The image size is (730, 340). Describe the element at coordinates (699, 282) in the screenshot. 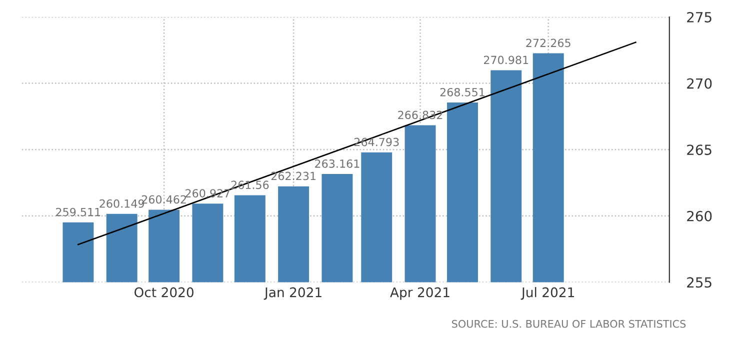

I see `y-tick-label: 255` at that location.